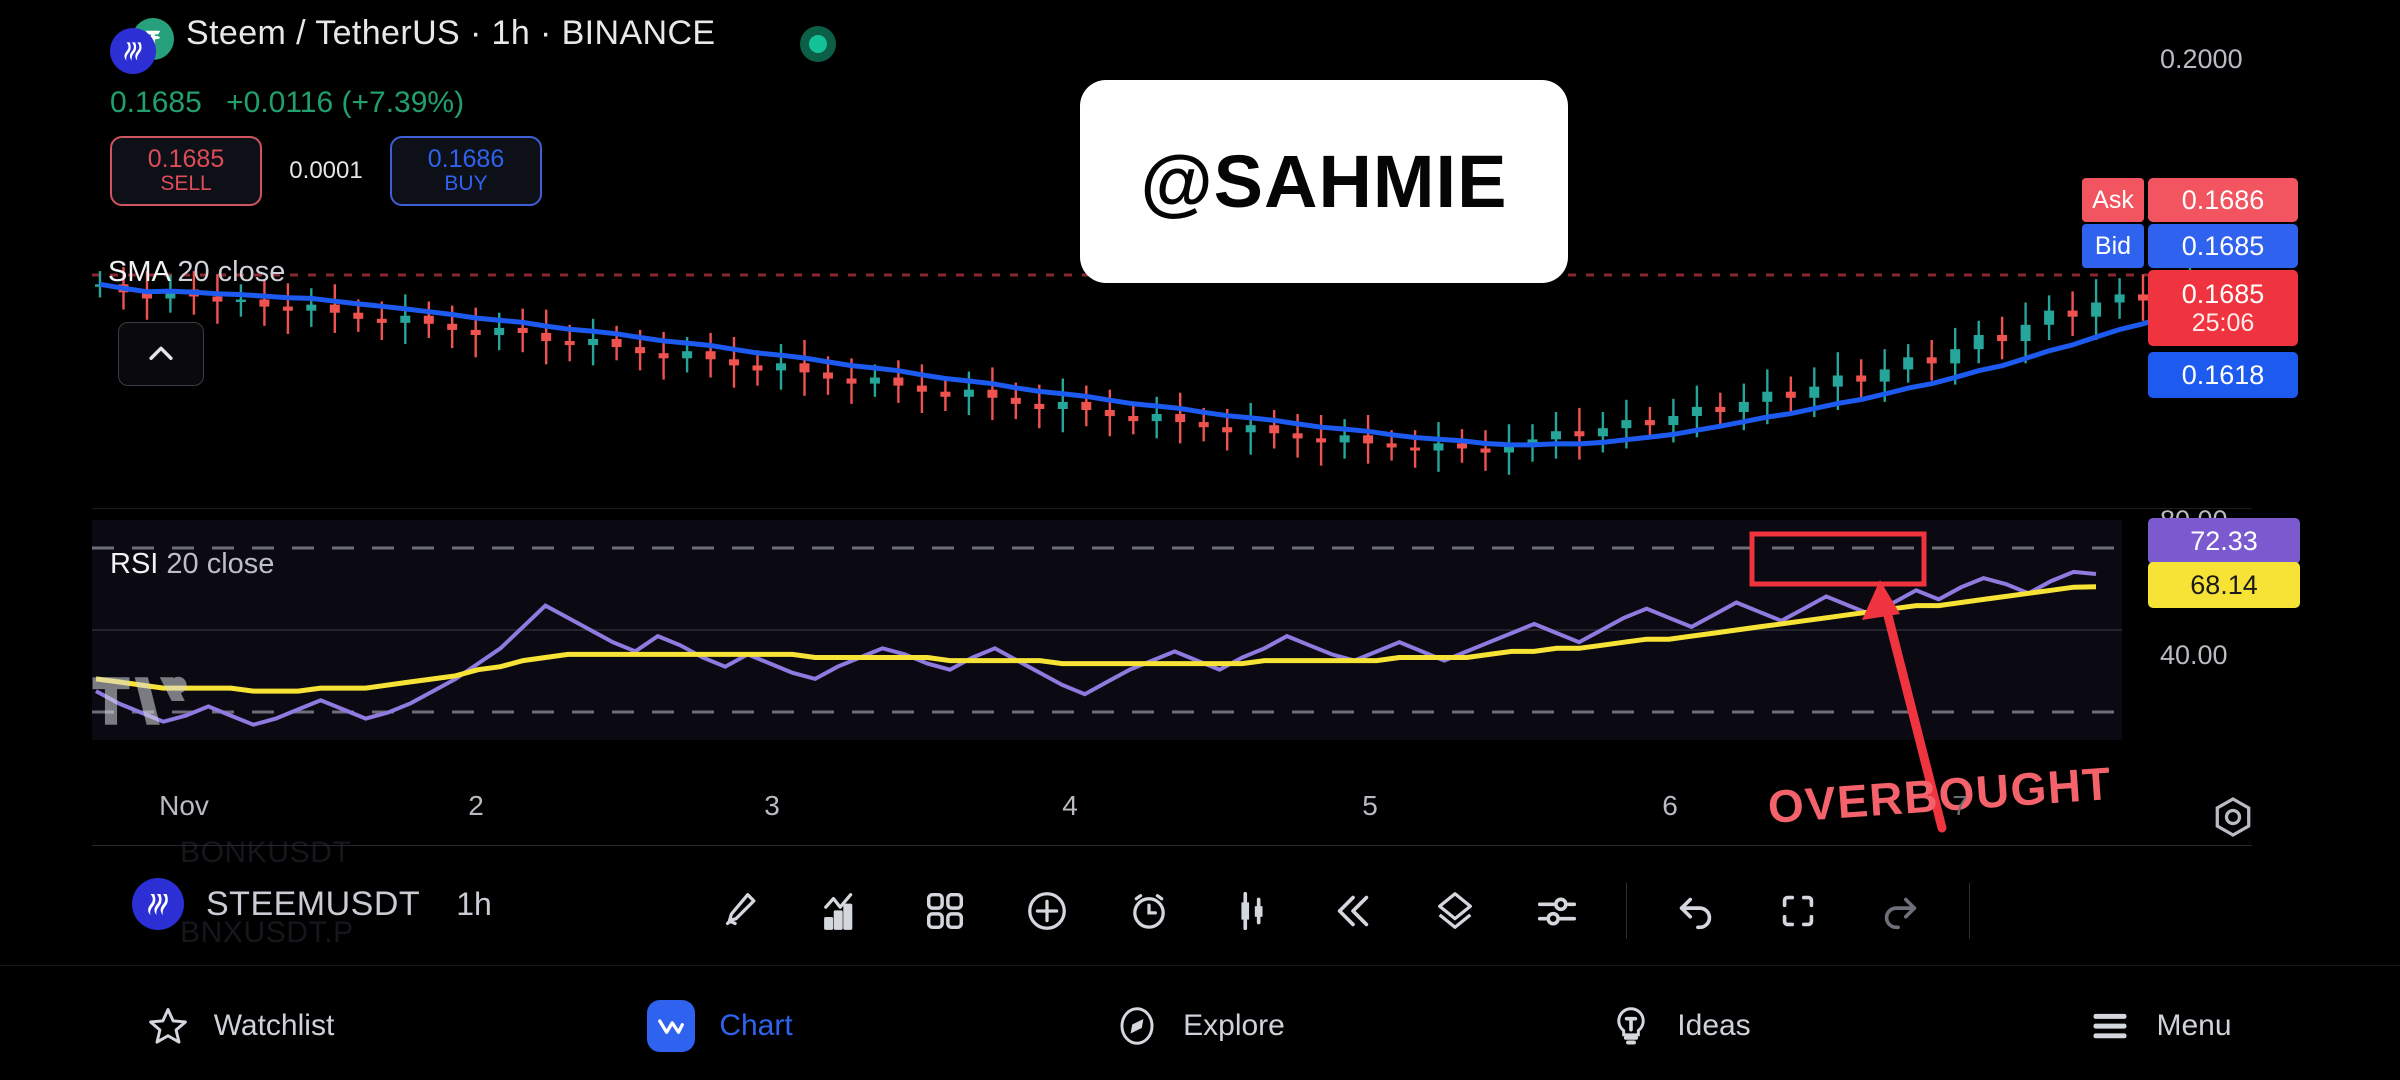 Image resolution: width=2400 pixels, height=1080 pixels. I want to click on nav-label-explore: Explore, so click(1234, 1025).